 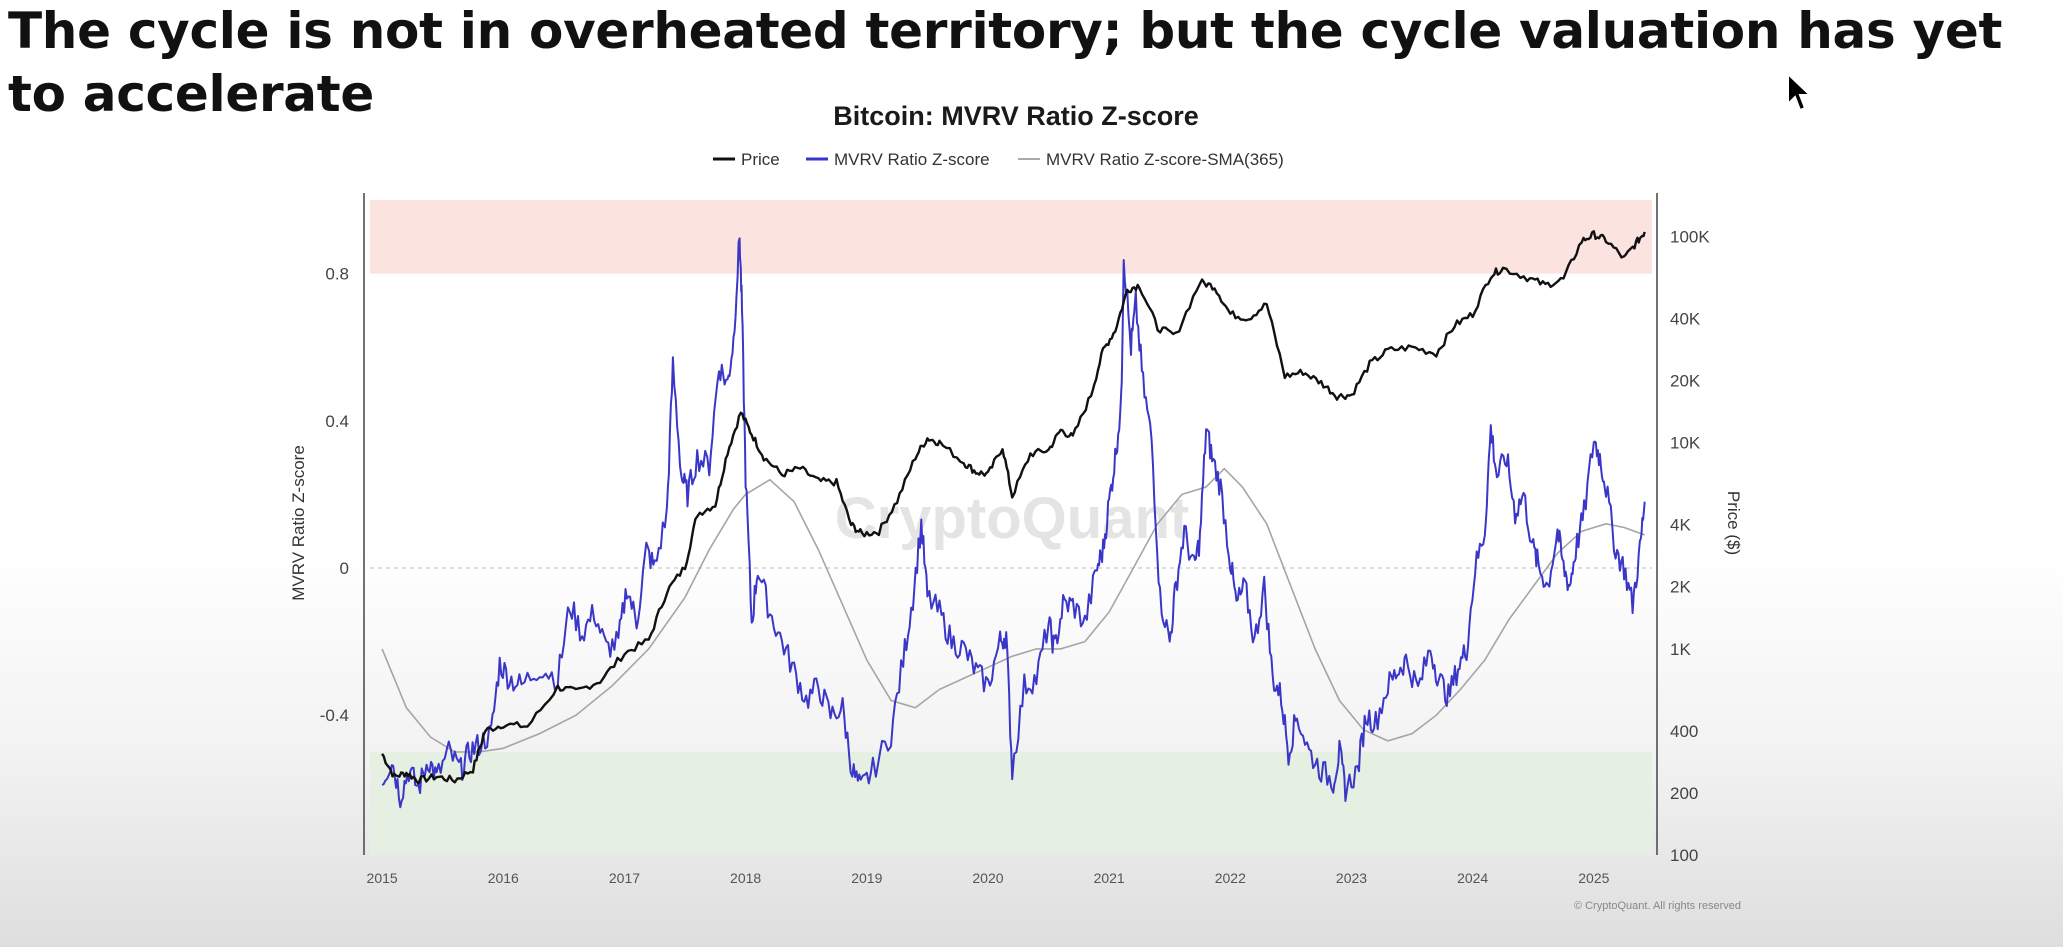 What do you see at coordinates (1016, 116) in the screenshot?
I see `chart-title: Bitcoin: MVRV Ratio Z-score` at bounding box center [1016, 116].